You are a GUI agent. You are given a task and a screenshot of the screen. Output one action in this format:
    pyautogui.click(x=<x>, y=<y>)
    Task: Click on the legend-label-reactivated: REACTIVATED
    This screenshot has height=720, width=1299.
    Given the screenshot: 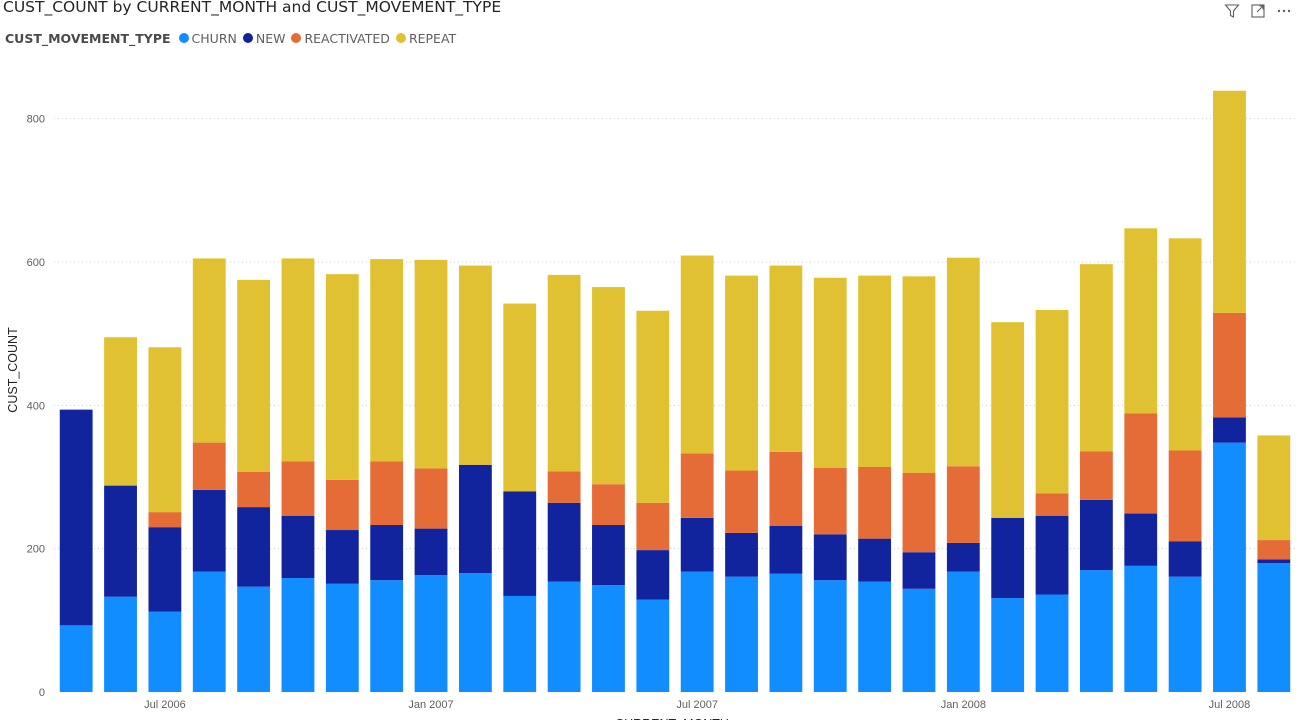 What is the action you would take?
    pyautogui.click(x=347, y=38)
    